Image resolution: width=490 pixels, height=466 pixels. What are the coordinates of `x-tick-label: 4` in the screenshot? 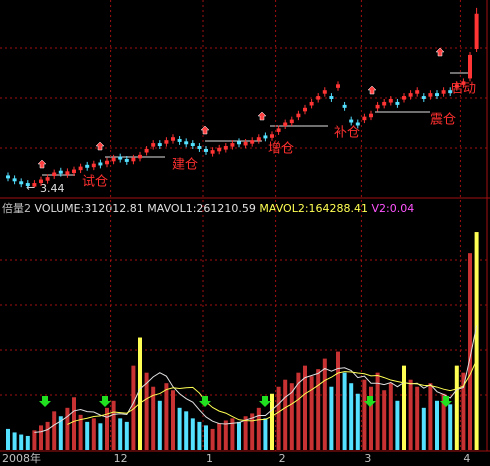 It's located at (466, 458).